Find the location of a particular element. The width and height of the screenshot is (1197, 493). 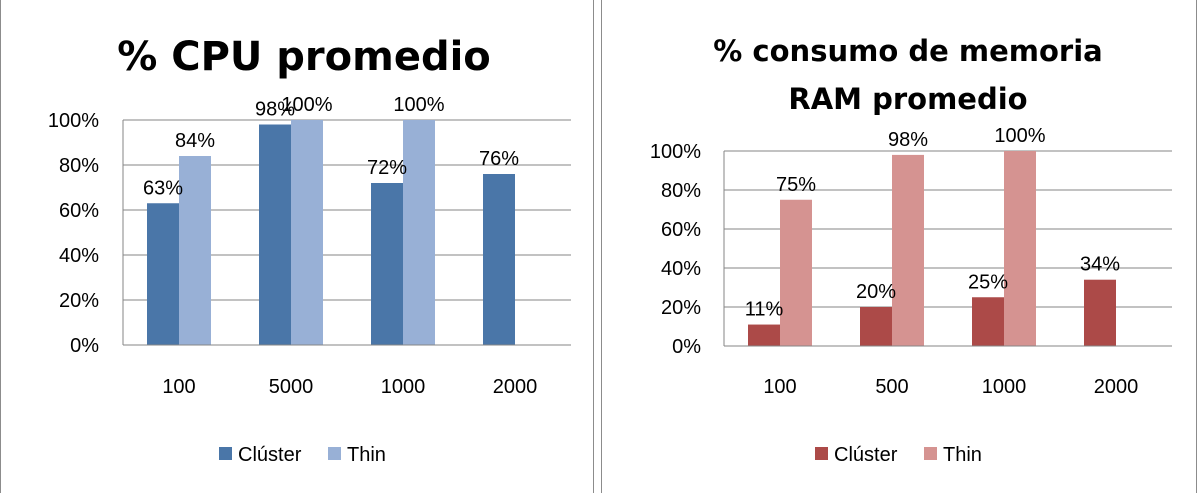

ram-data-label: 100% is located at coordinates (1019, 136).